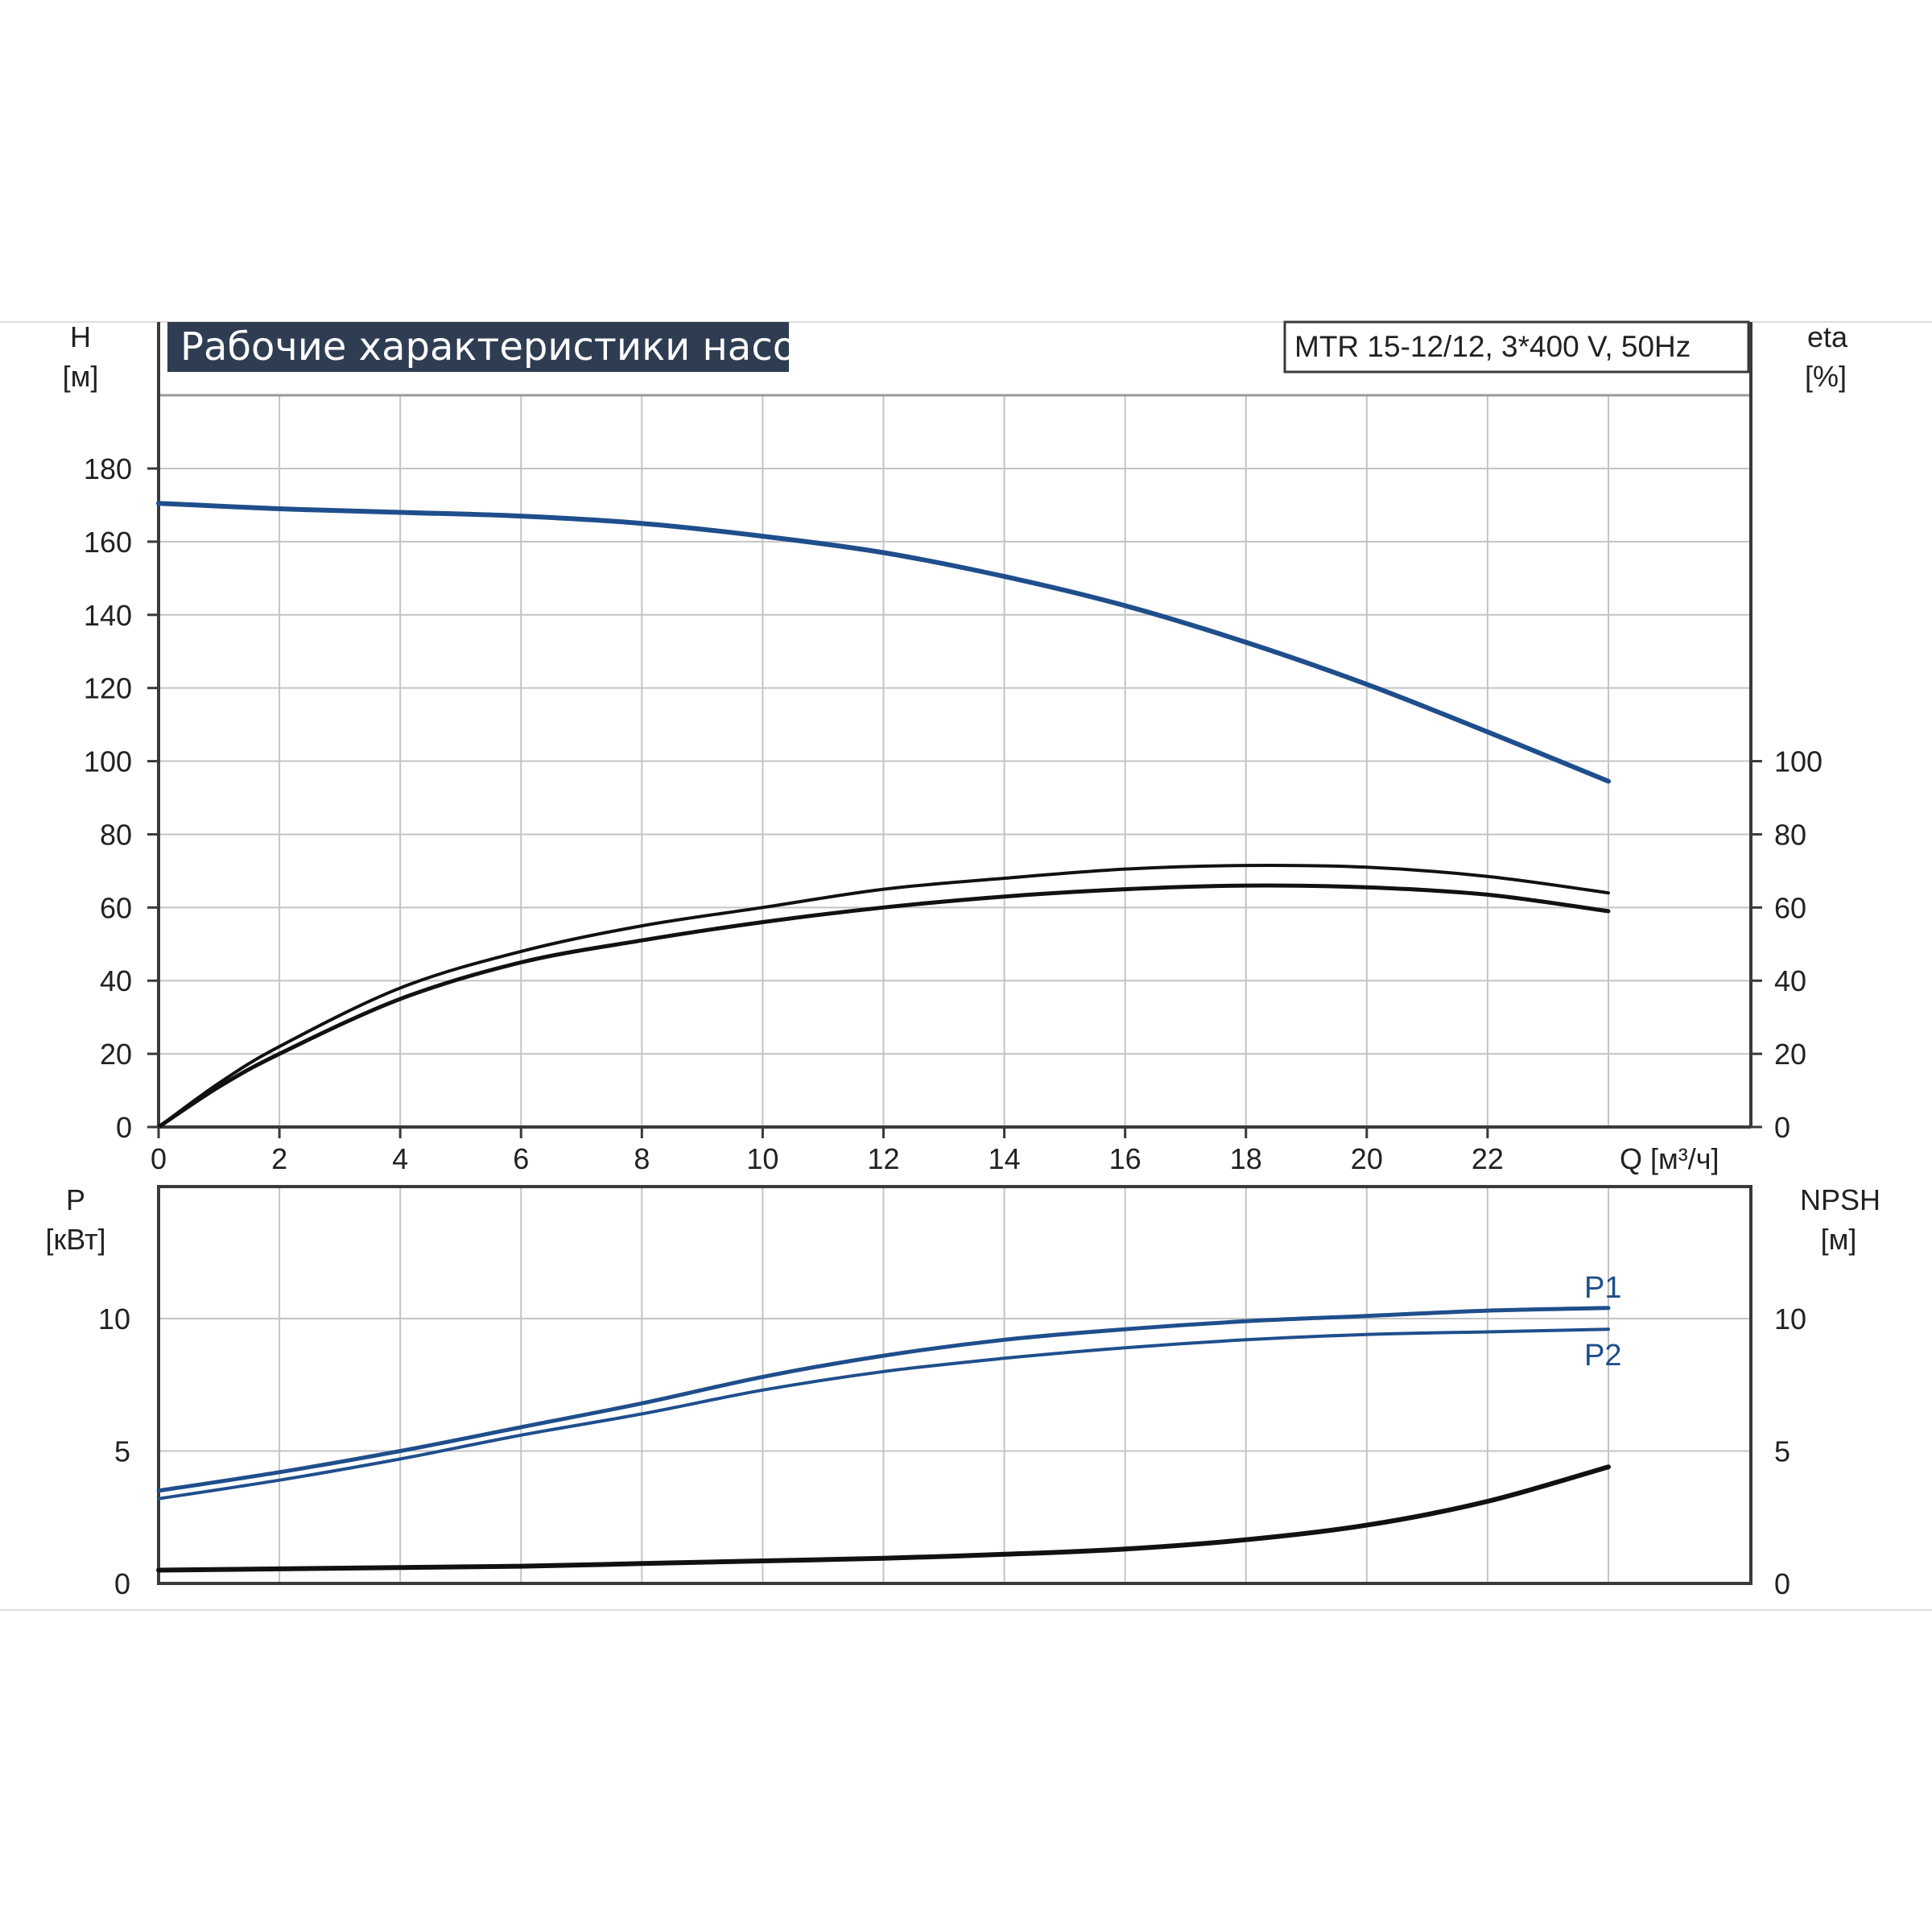 Image resolution: width=1932 pixels, height=1932 pixels. I want to click on x-tick-label: 8, so click(642, 1158).